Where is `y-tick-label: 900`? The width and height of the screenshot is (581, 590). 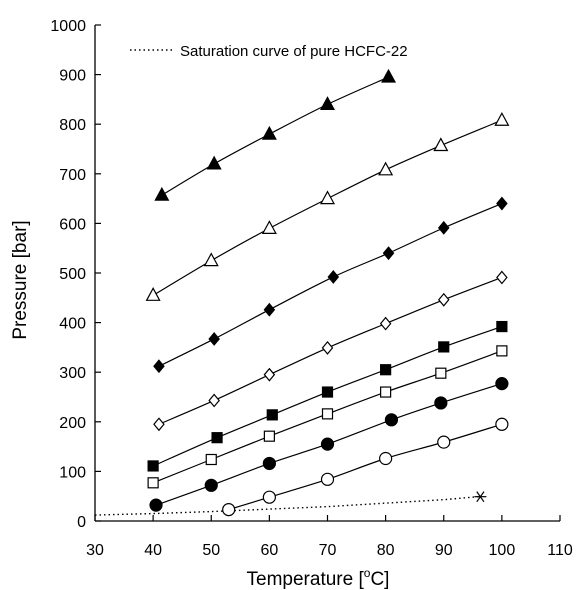 y-tick-label: 900 is located at coordinates (72, 76).